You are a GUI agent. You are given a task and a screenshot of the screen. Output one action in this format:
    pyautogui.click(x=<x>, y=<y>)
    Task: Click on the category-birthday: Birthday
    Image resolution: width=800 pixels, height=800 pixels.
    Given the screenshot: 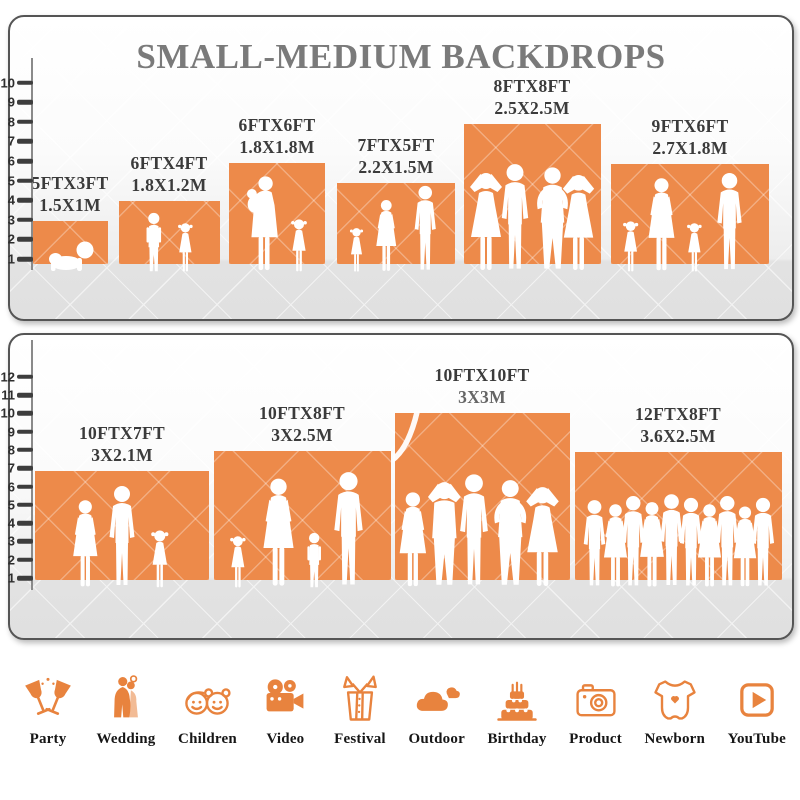 What is the action you would take?
    pyautogui.click(x=516, y=711)
    